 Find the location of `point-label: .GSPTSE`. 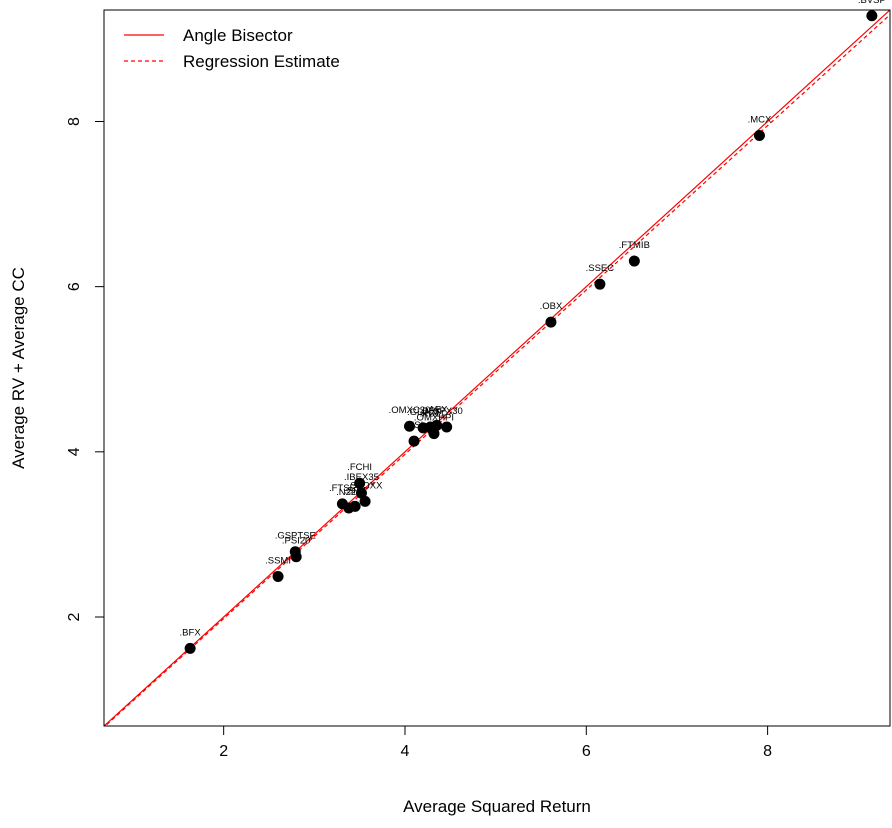

point-label: .GSPTSE is located at coordinates (295, 536).